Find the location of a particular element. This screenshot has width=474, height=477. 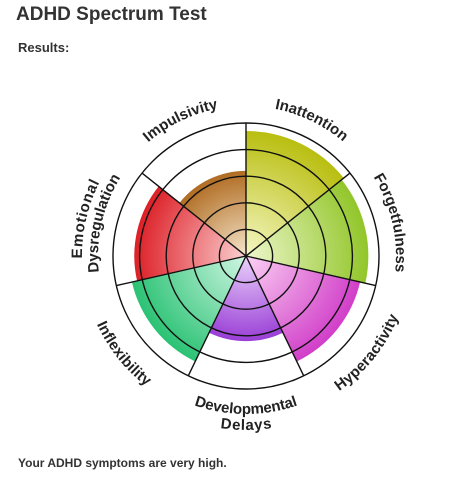

category-label-hyperactivity: Hyperactivity is located at coordinates (366, 352).